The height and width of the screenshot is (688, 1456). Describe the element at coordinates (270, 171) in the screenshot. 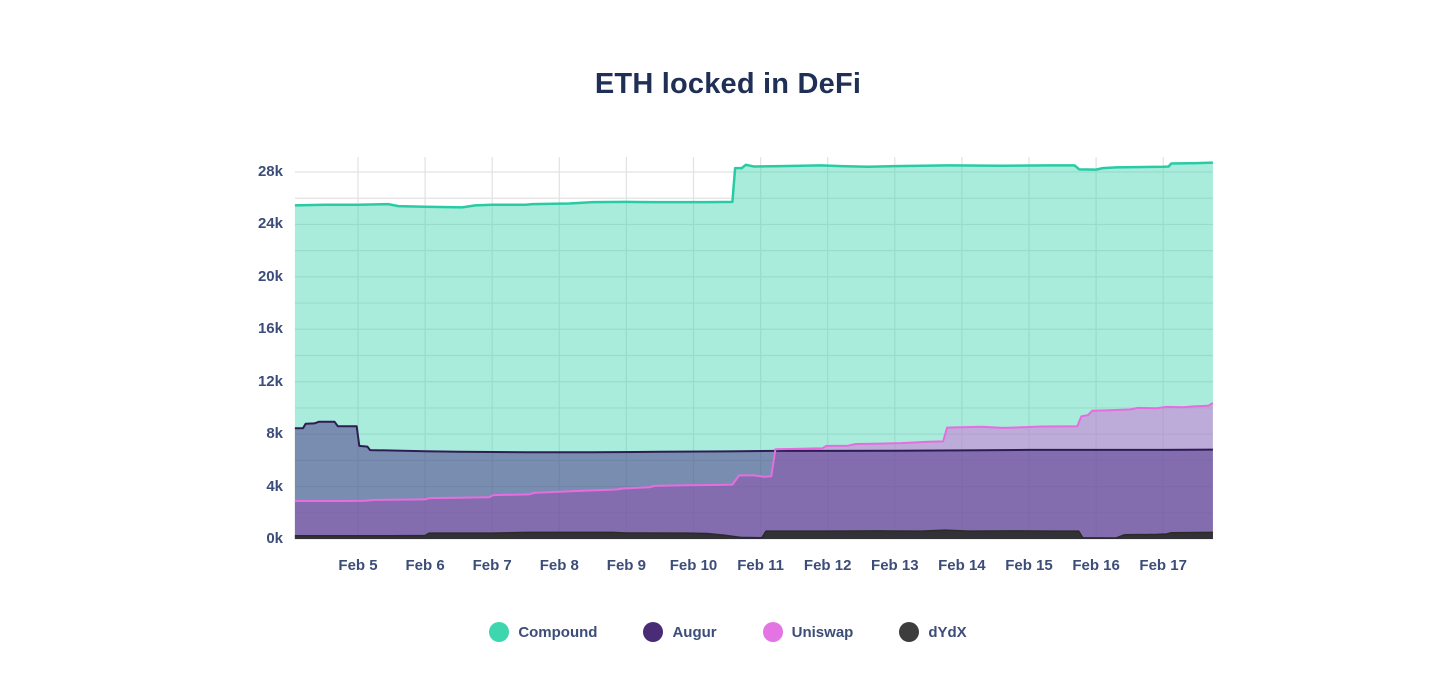

I see `y-tick-label: 28k` at that location.